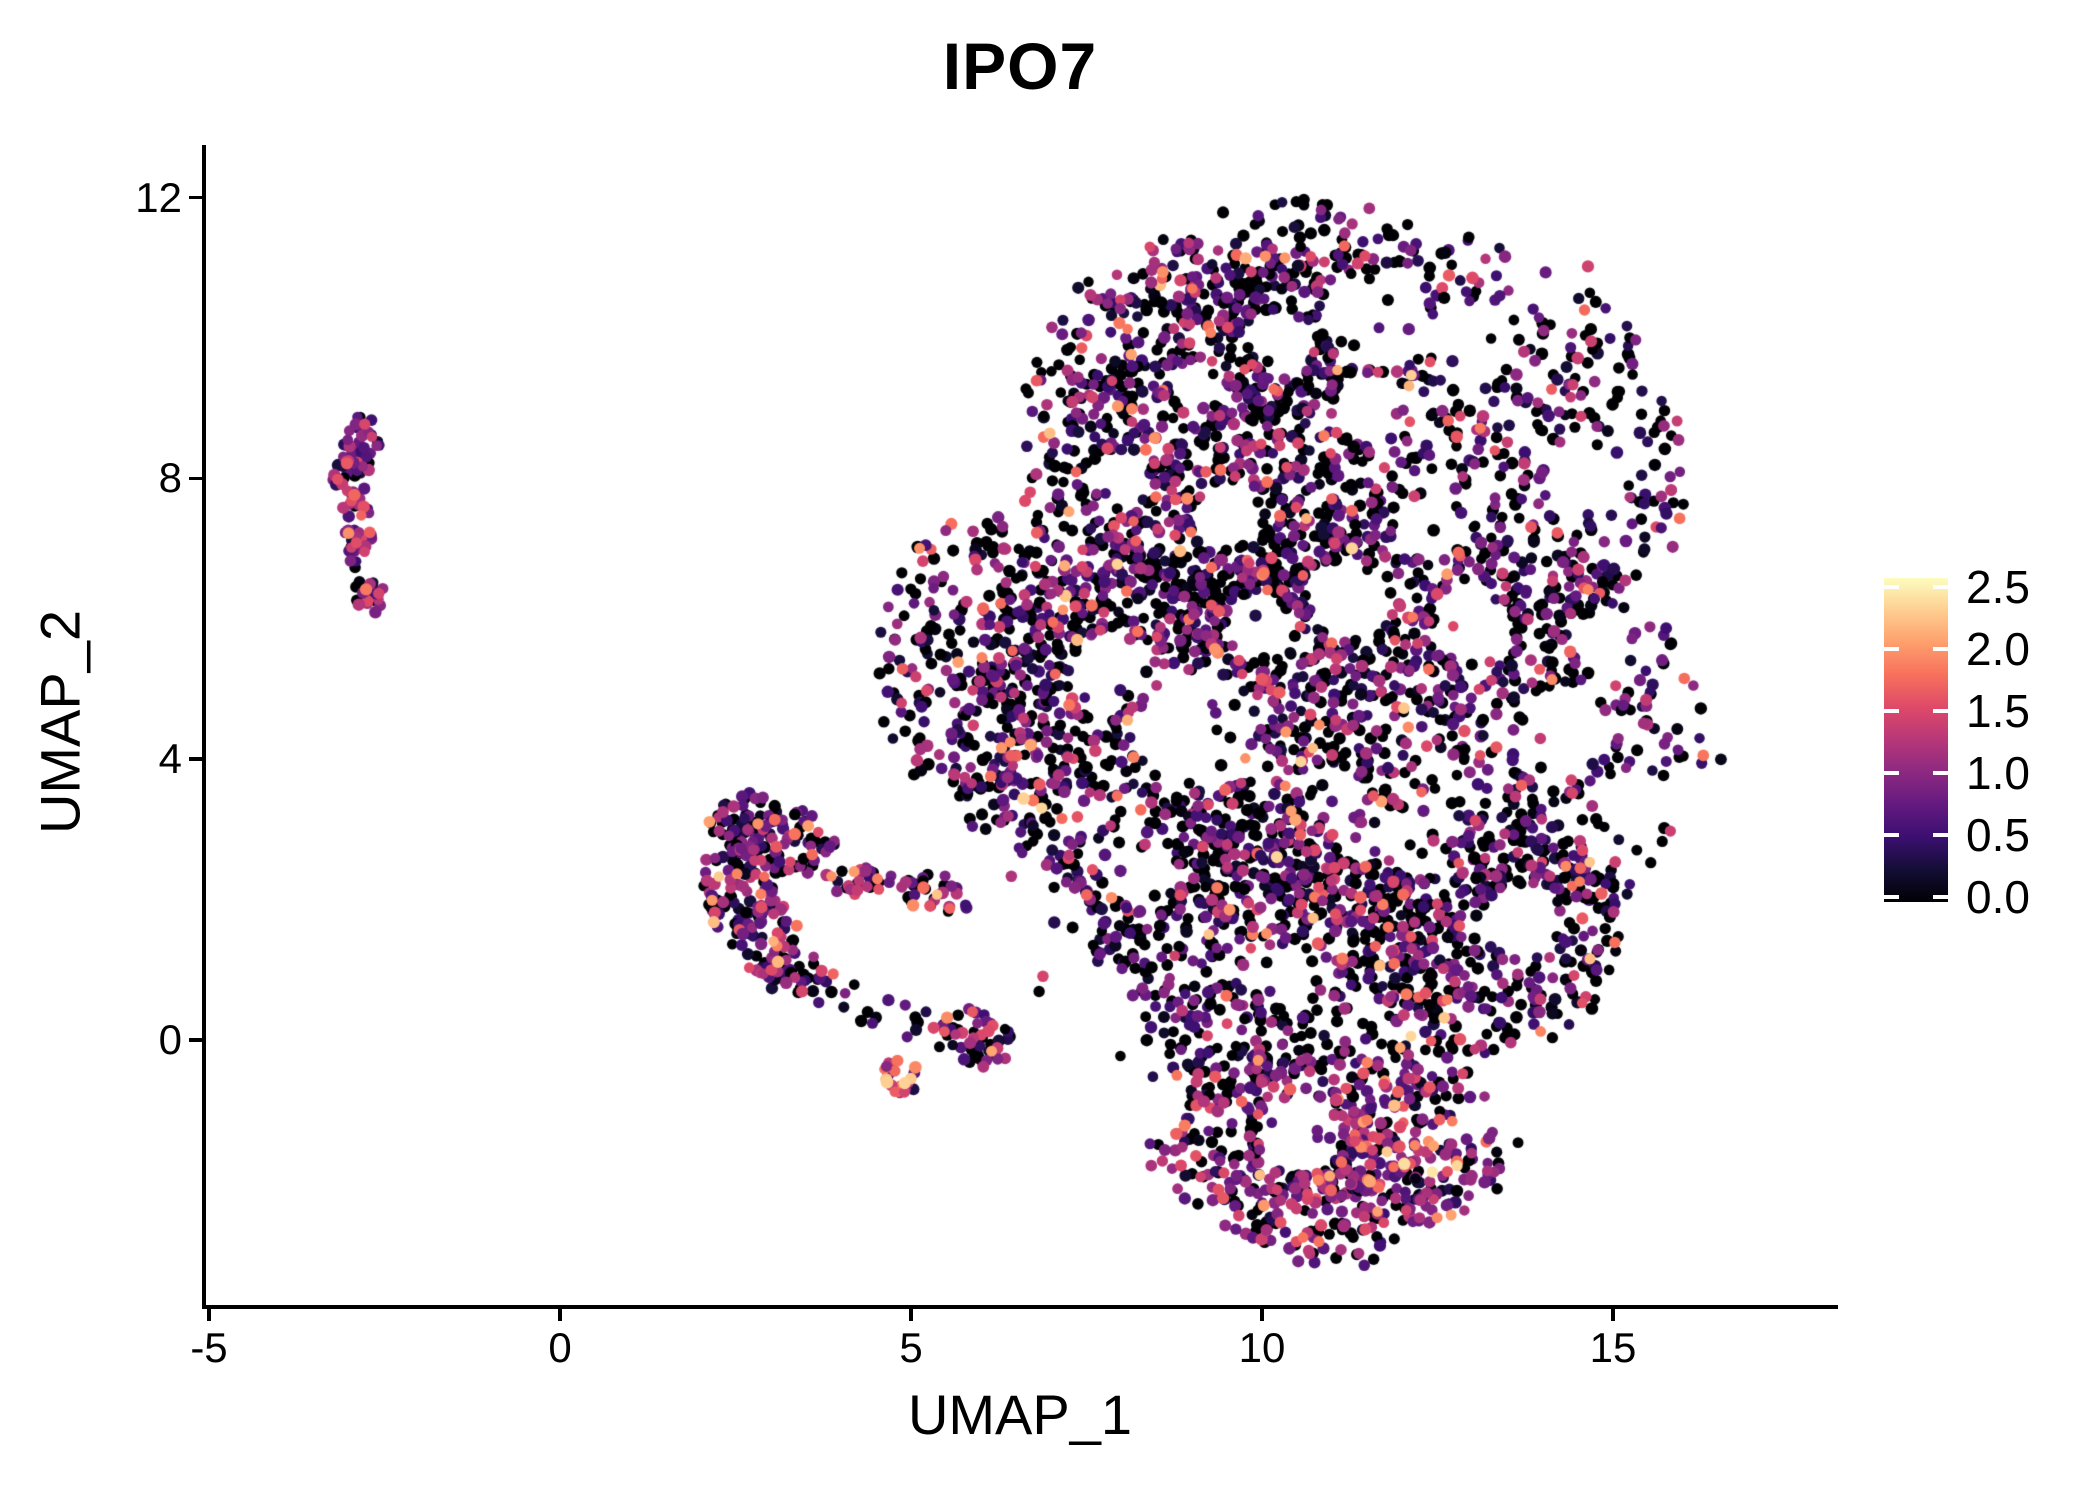  Describe the element at coordinates (1998, 835) in the screenshot. I see `colorbar-tick-label: 0.5` at that location.